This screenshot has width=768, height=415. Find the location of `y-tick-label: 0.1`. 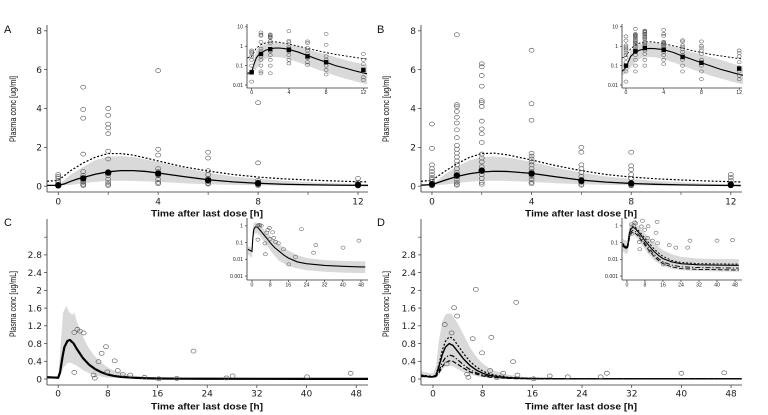

y-tick-label: 0.1 is located at coordinates (614, 66).